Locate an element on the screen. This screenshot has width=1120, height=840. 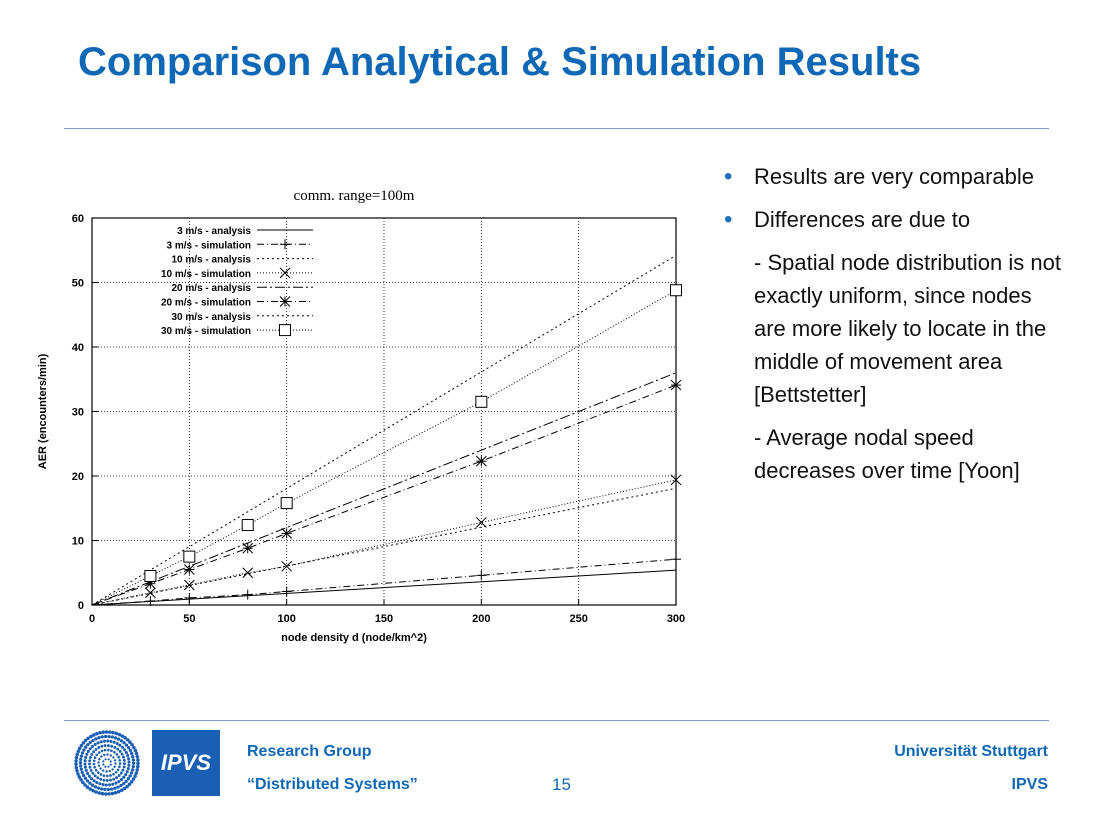
legend-label: 3 m/s - simulation is located at coordinates (209, 245).